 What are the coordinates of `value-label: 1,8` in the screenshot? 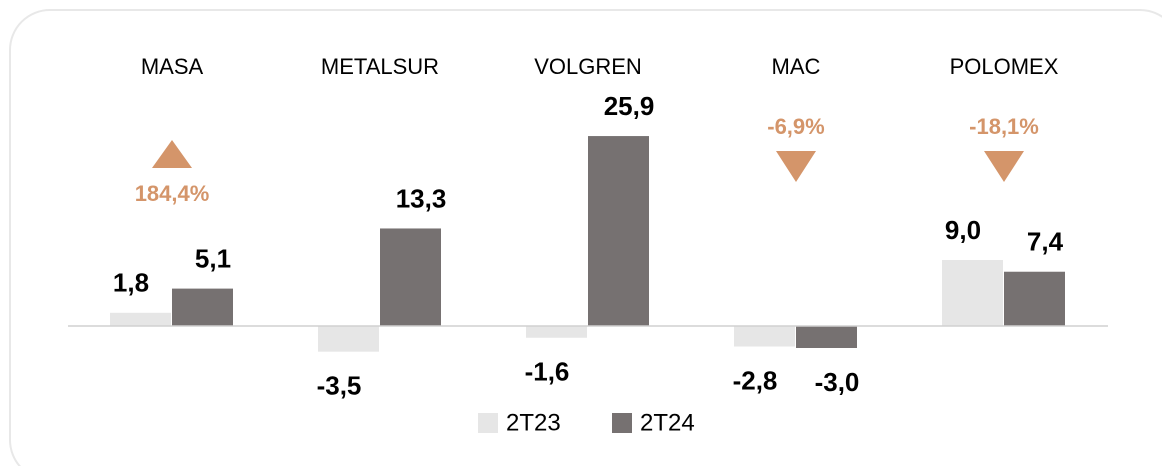 It's located at (131, 283).